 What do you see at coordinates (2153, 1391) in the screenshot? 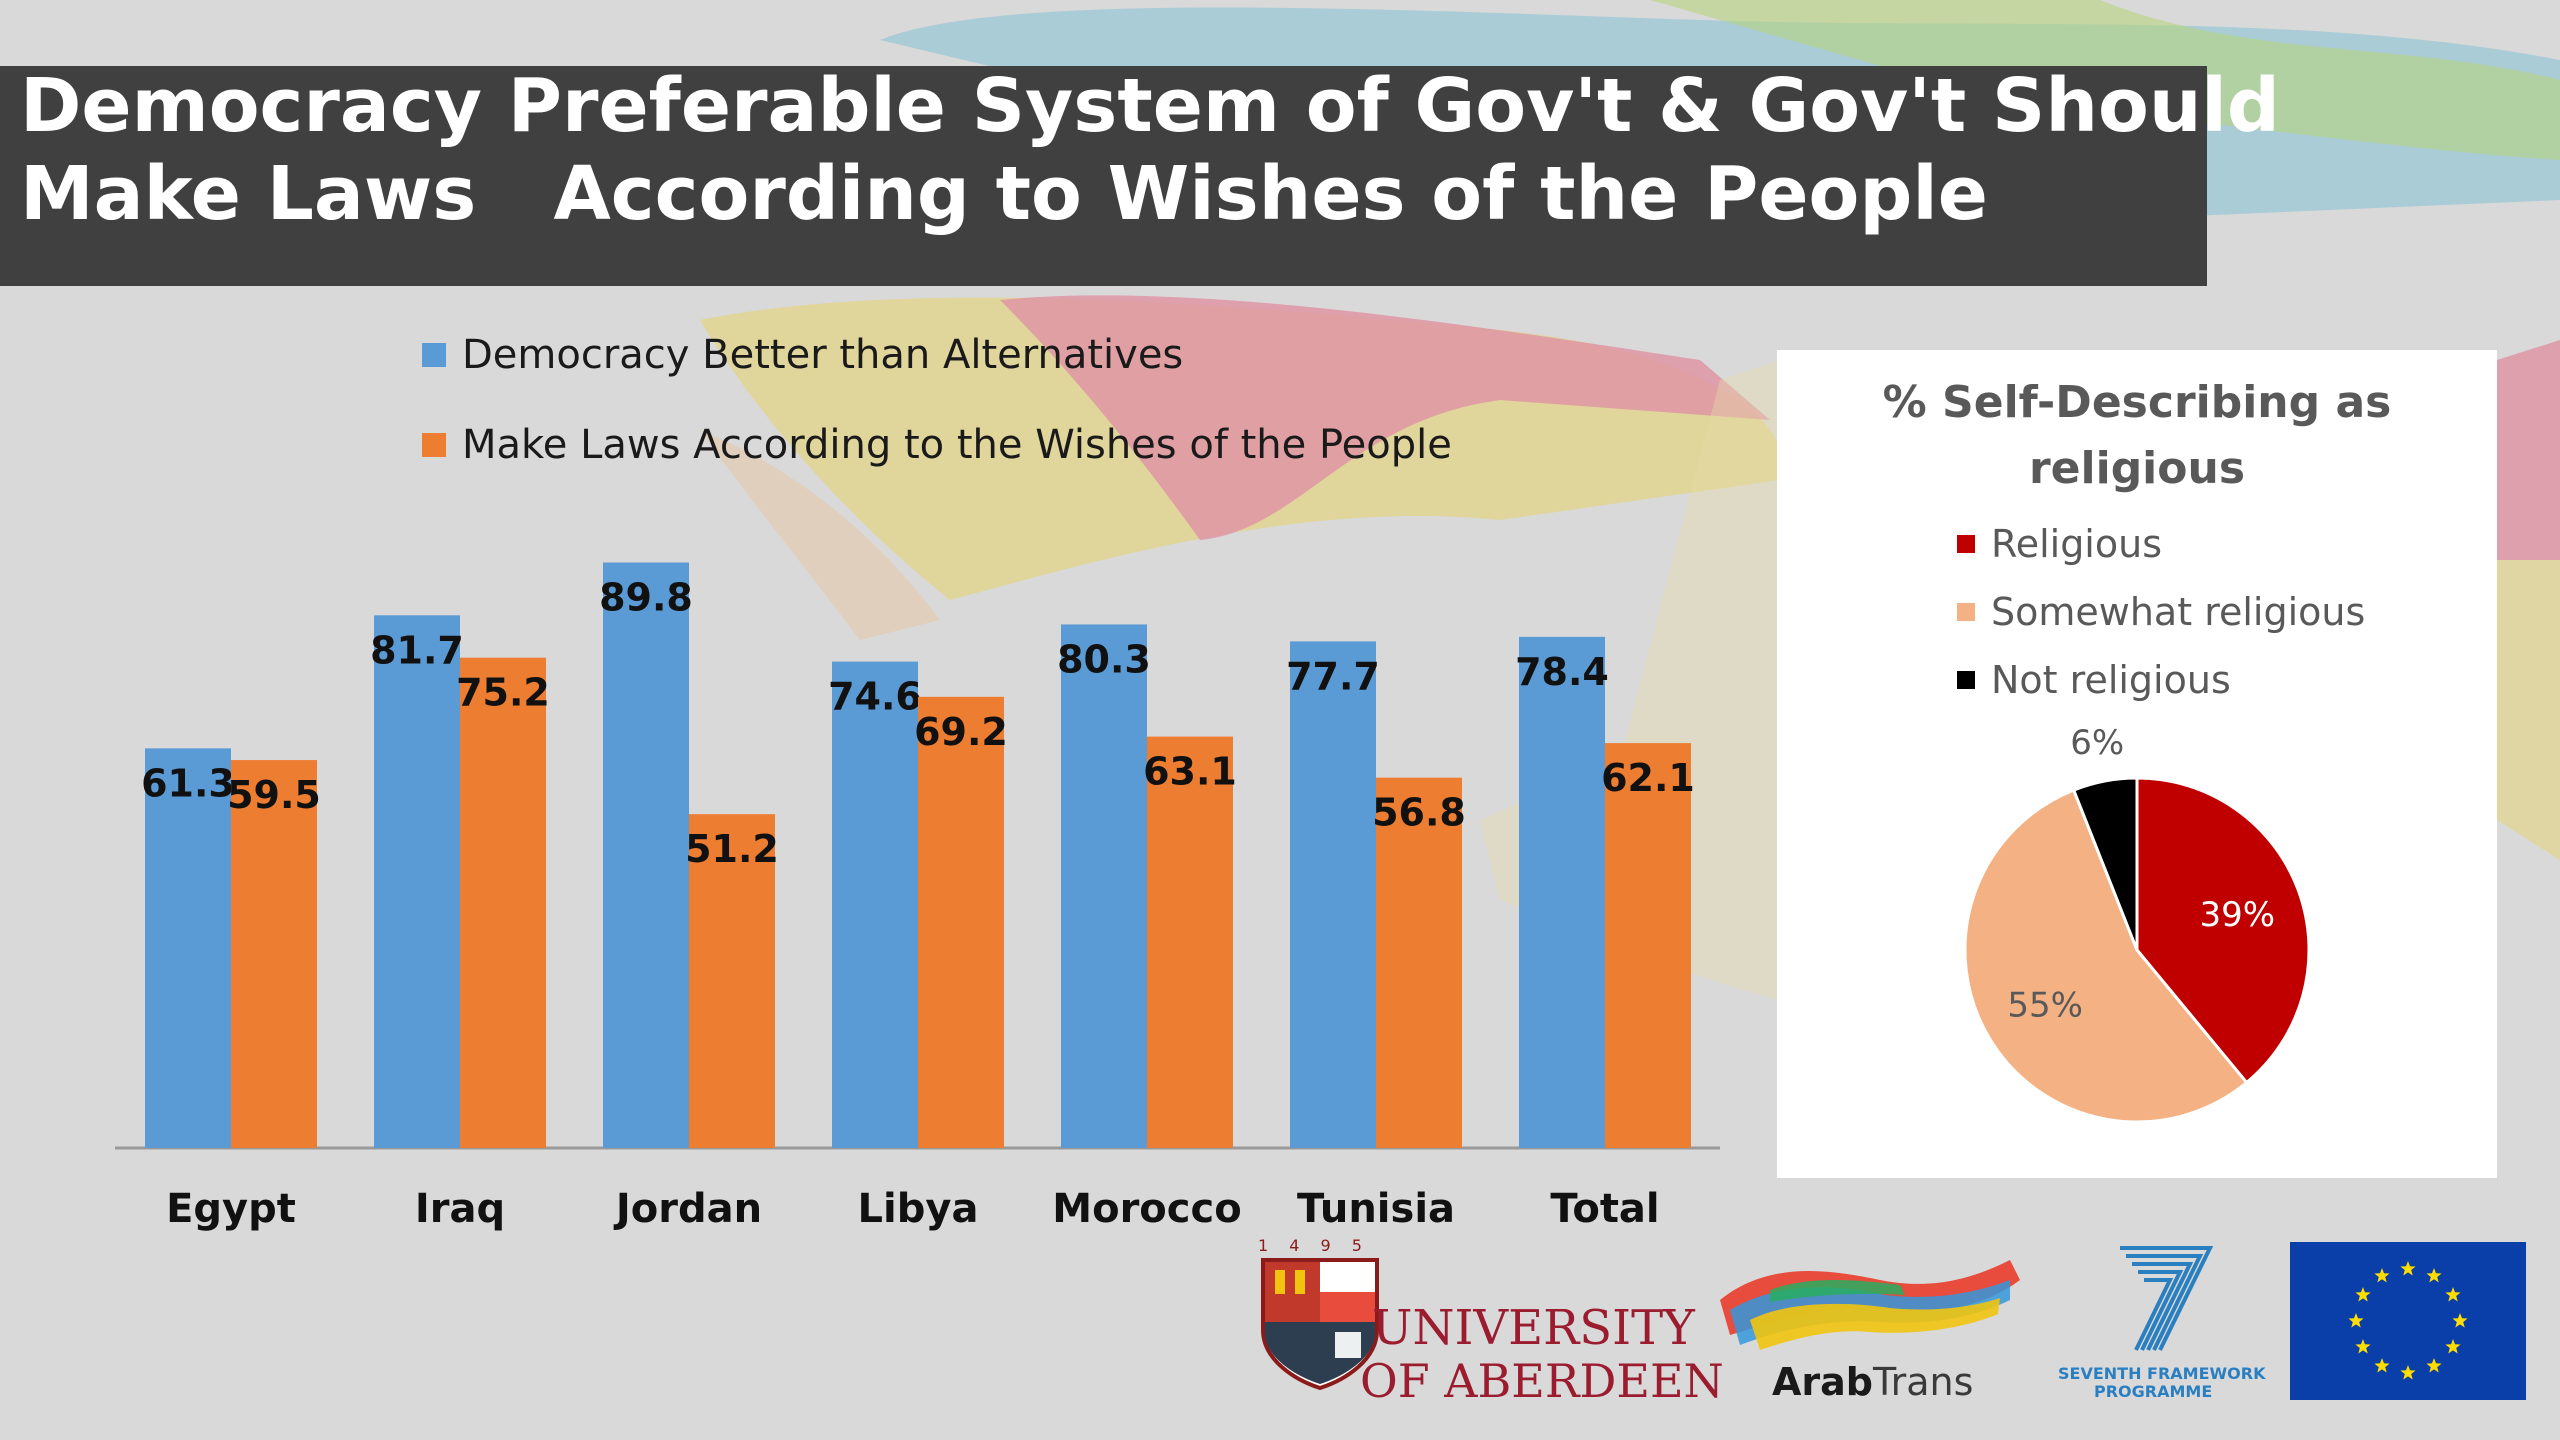
I see `fp7-text-line-2: PROGRAMME` at bounding box center [2153, 1391].